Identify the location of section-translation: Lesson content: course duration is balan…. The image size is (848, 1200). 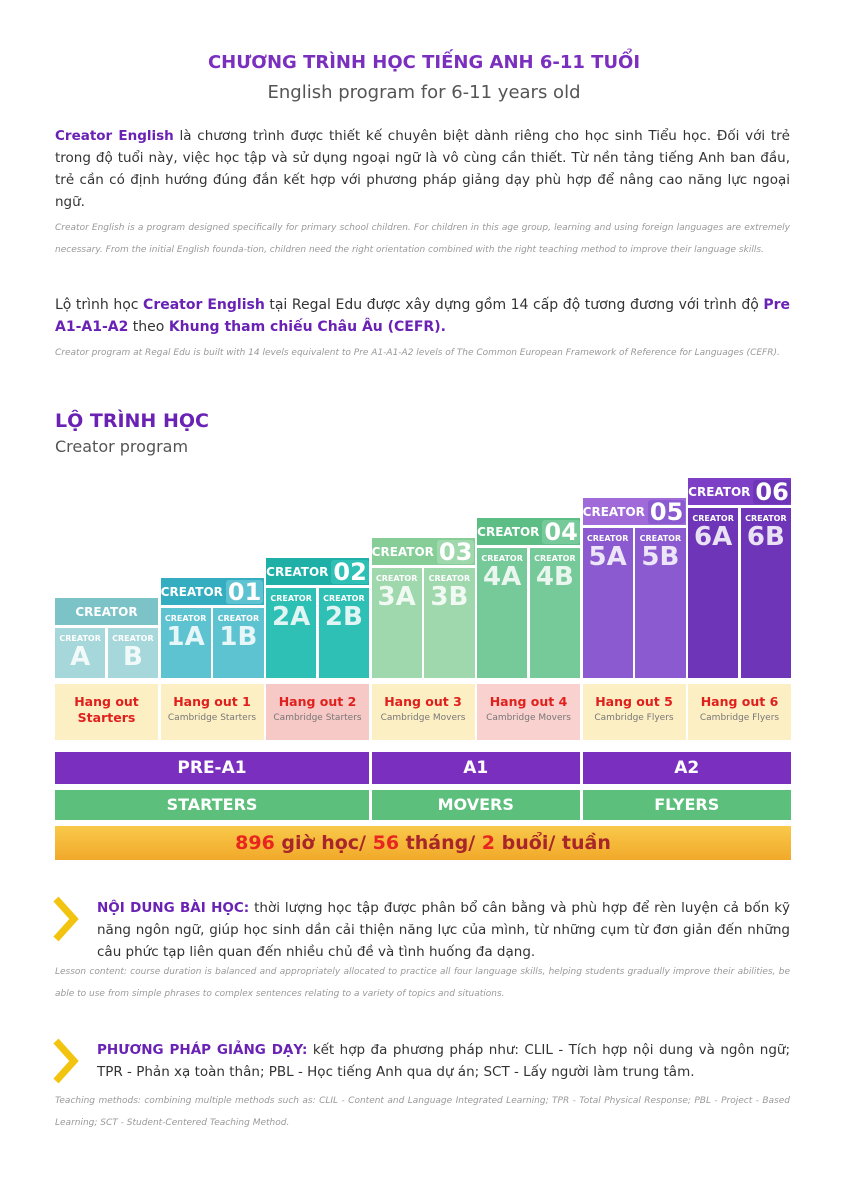
(422, 983).